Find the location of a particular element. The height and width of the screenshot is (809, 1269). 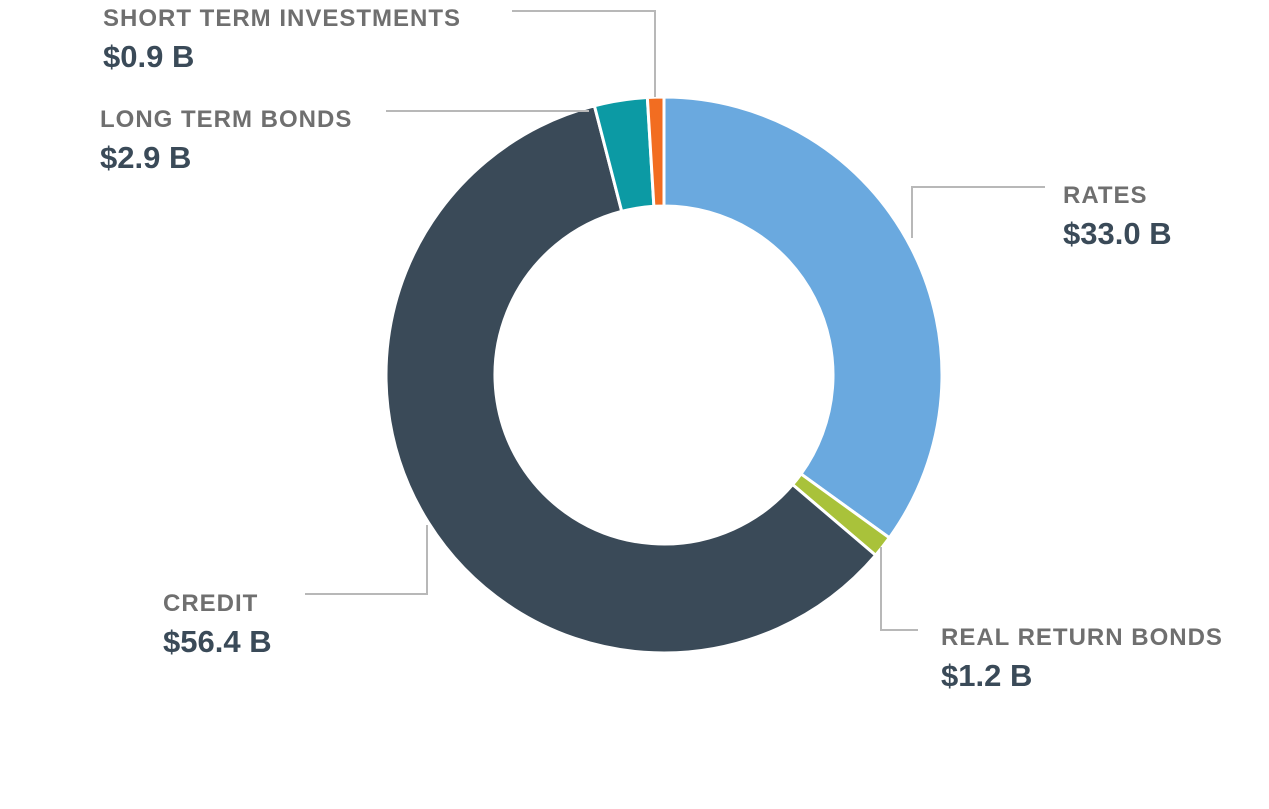

leader-line-short-term-investments is located at coordinates (584, 53).